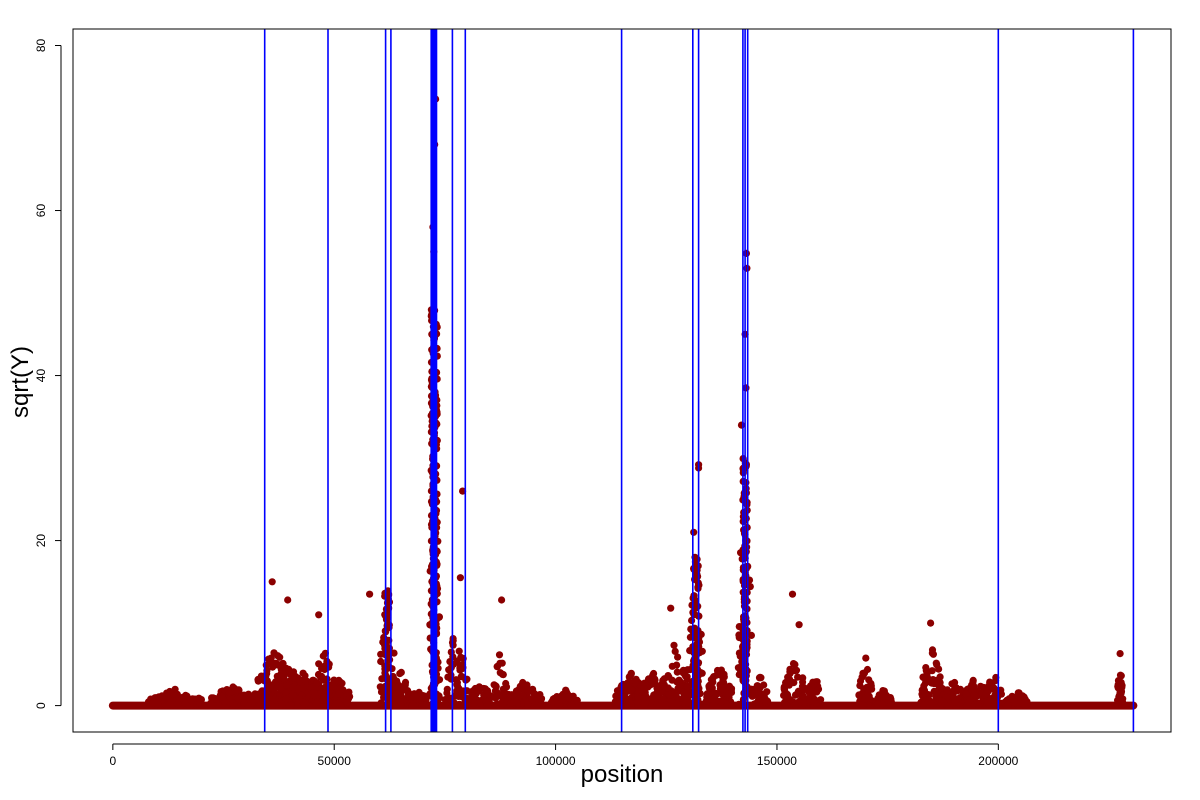  I want to click on y-axis-title: sqrt(Y), so click(20, 382).